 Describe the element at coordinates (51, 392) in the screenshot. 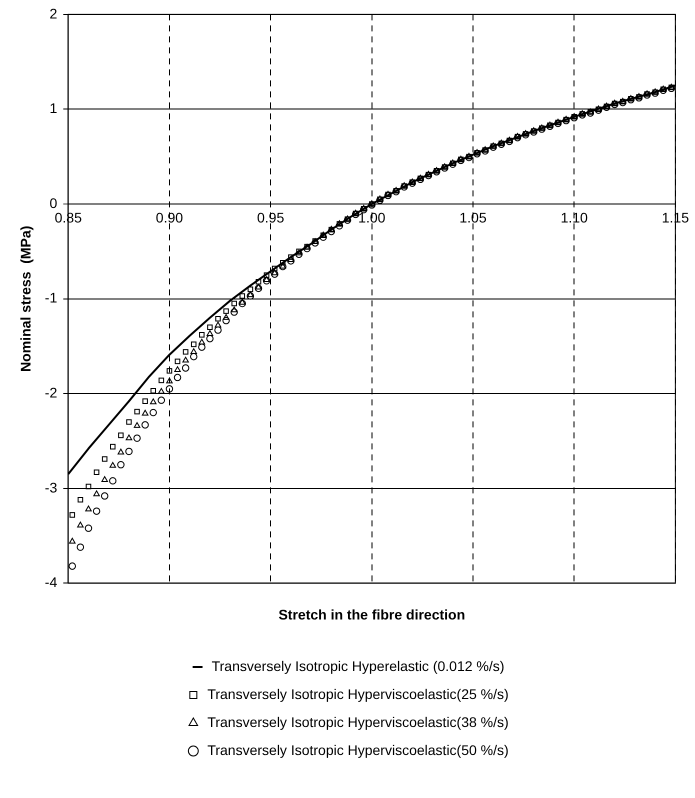

I see `y-tick-label: -2` at that location.